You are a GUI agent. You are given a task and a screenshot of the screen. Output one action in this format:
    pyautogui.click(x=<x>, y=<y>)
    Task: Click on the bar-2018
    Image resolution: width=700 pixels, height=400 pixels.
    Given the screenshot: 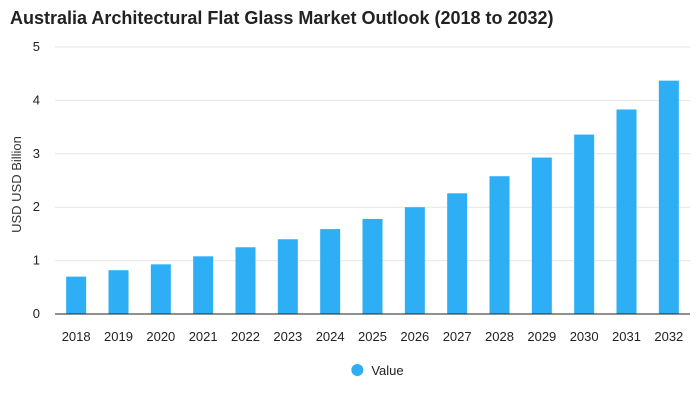 What is the action you would take?
    pyautogui.click(x=76, y=295)
    